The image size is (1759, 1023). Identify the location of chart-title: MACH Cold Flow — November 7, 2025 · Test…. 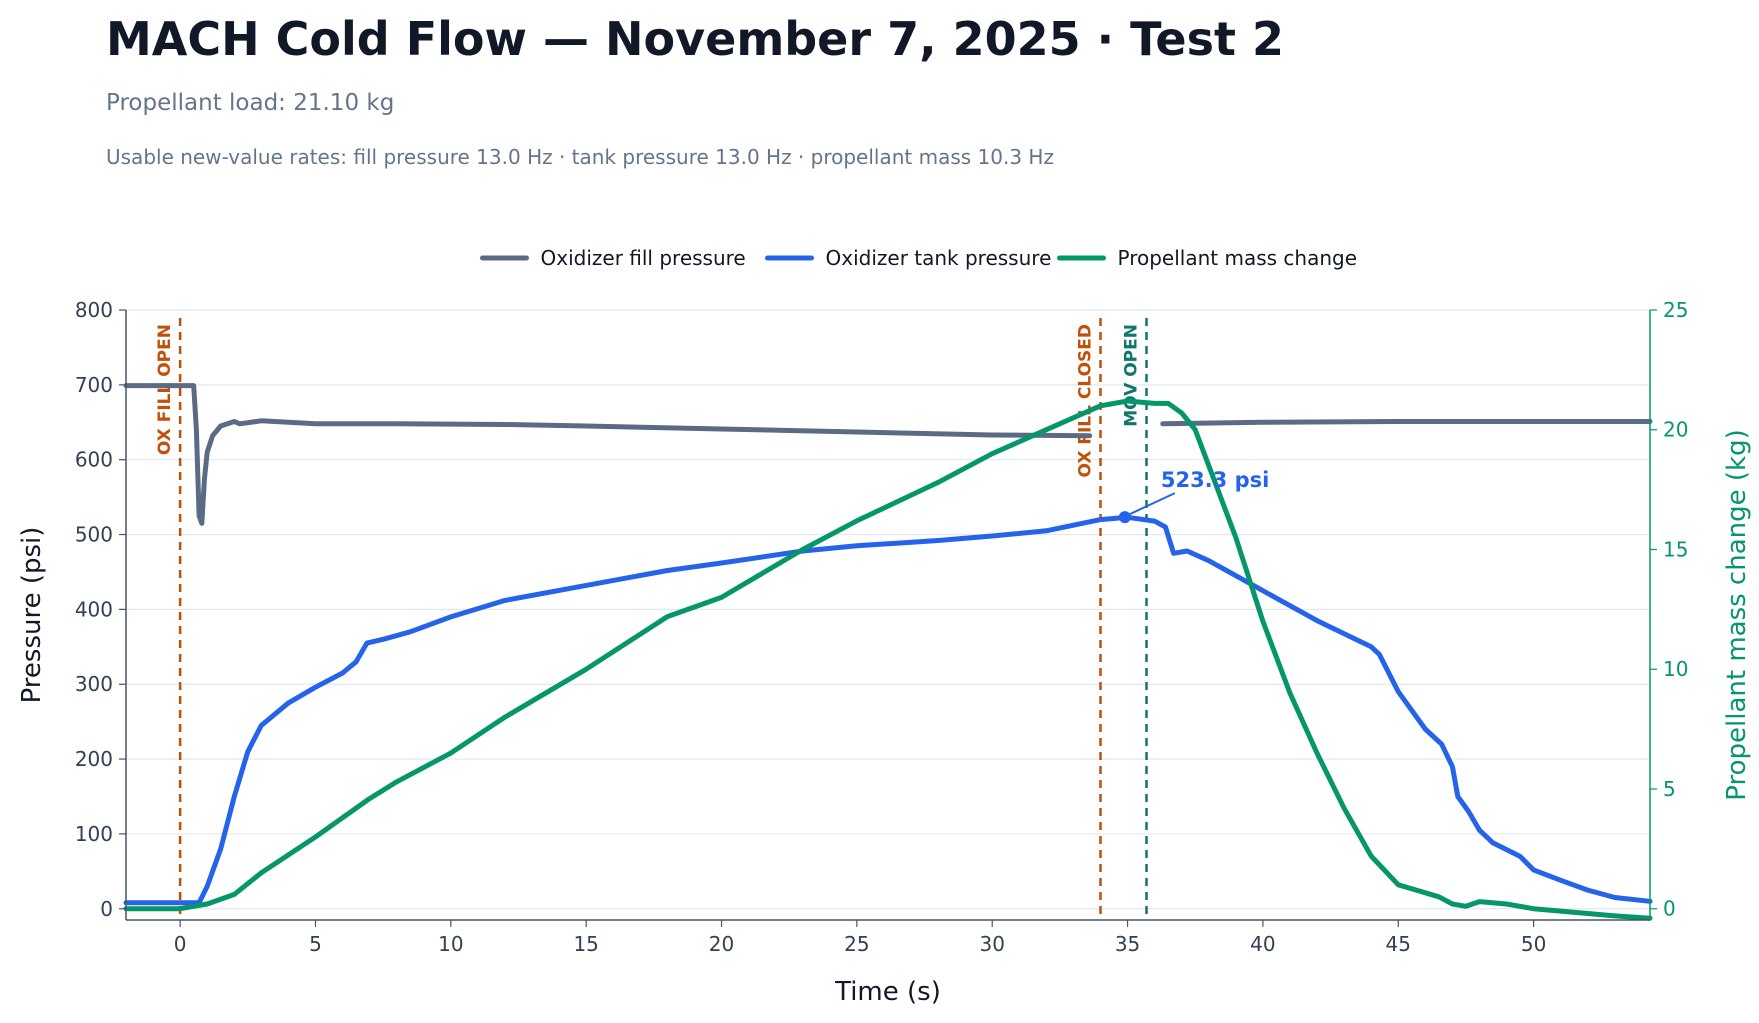
(695, 39).